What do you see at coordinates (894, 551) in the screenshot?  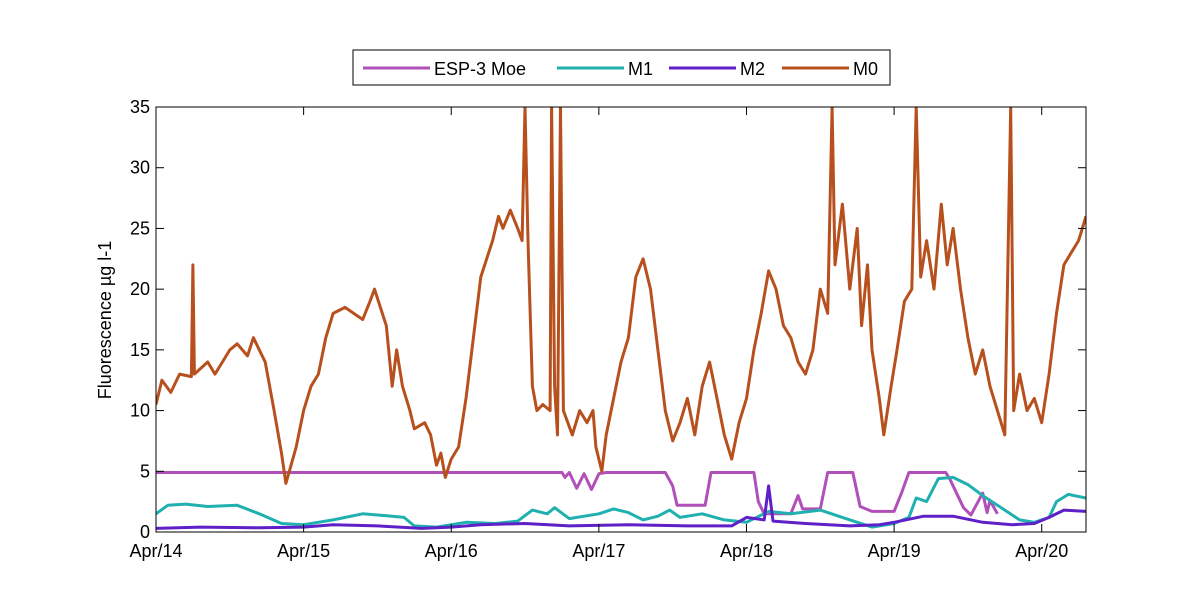 I see `x-tick-label: Apr/19` at bounding box center [894, 551].